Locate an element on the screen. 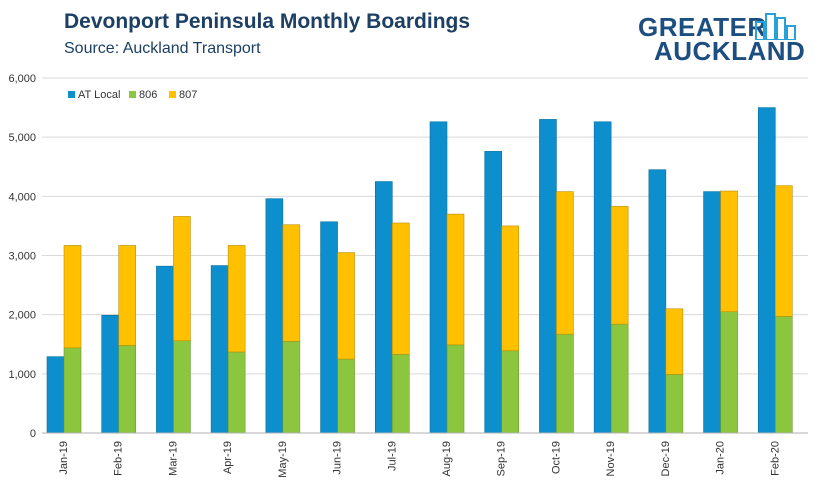 The width and height of the screenshot is (814, 486). x-tick-label: Oct-19 is located at coordinates (556, 457).